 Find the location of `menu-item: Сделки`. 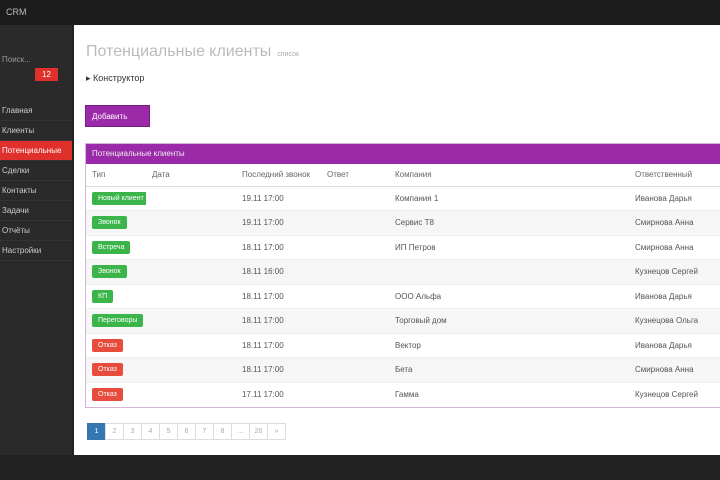

menu-item: Сделки is located at coordinates (36, 171).